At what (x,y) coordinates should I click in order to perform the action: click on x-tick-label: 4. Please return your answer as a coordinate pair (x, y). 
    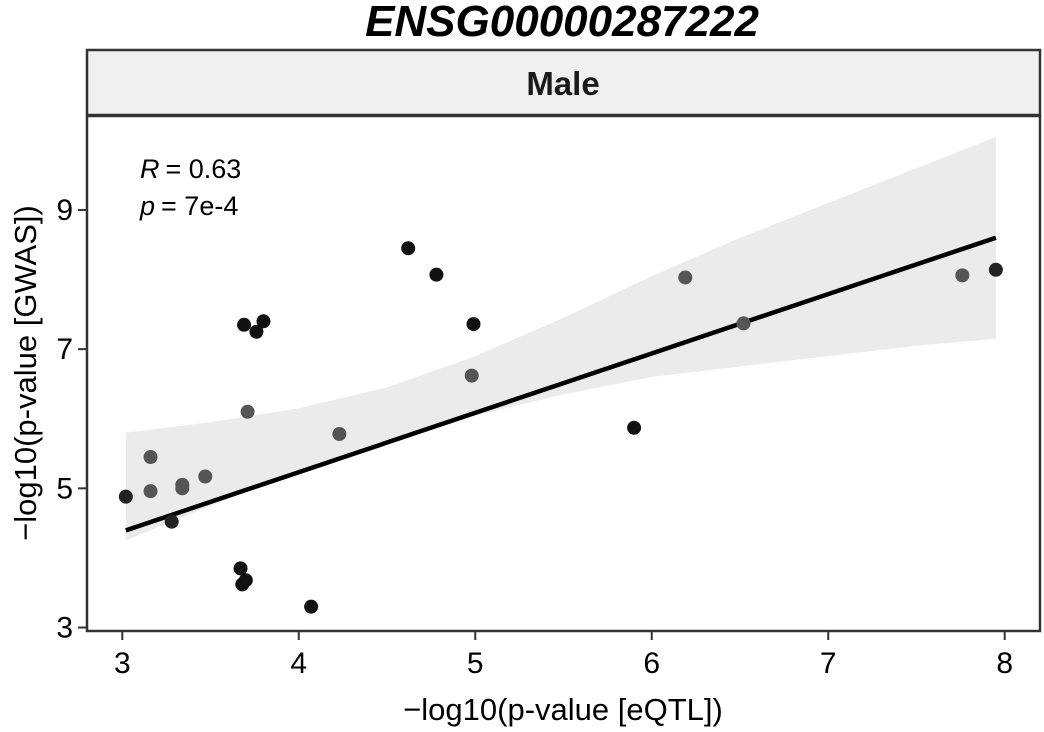
    Looking at the image, I should click on (298, 663).